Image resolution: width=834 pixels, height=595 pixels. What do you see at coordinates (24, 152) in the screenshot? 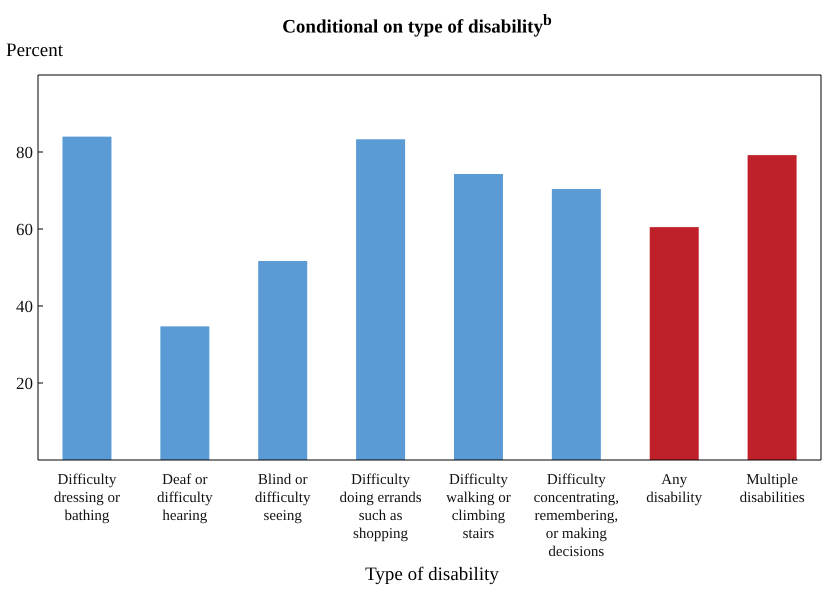
I see `y-tick-label: 80` at bounding box center [24, 152].